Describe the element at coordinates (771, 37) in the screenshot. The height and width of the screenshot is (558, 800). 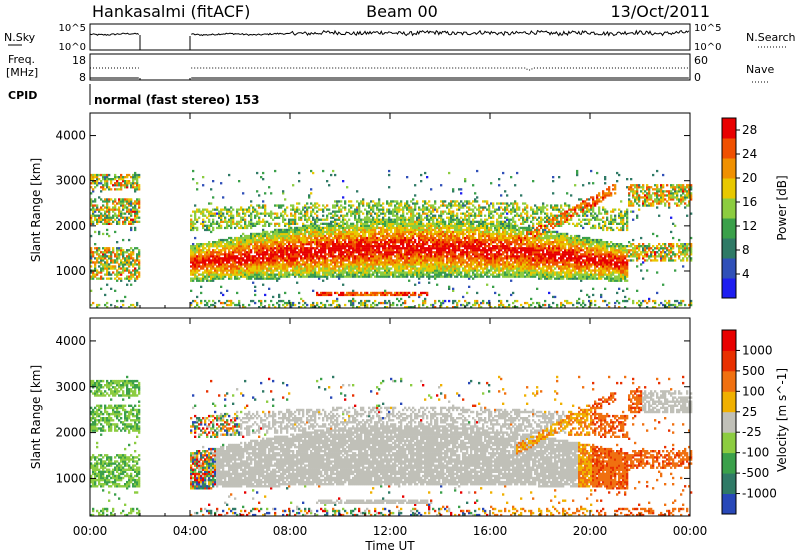
I see `noise-right-label: N.Search` at that location.